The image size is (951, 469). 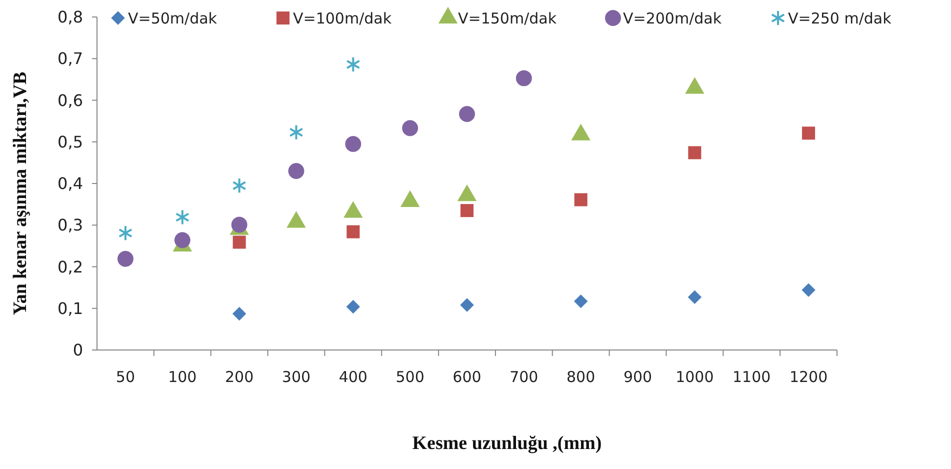 I want to click on y-axis-title: Yan kenar aşınma miktarı,VB, so click(x=20, y=193).